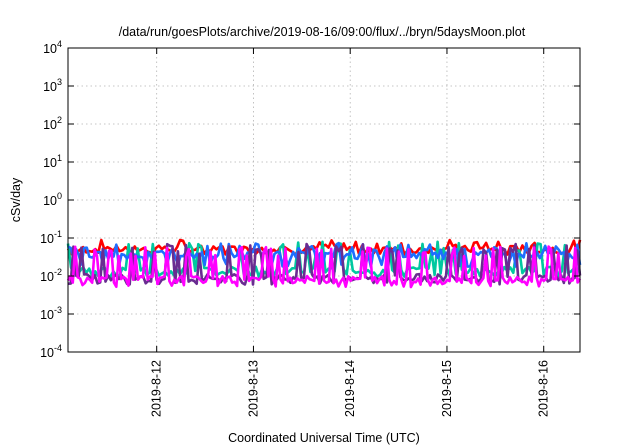  I want to click on y-tick-label: 10⁻⁴, so click(51, 351).